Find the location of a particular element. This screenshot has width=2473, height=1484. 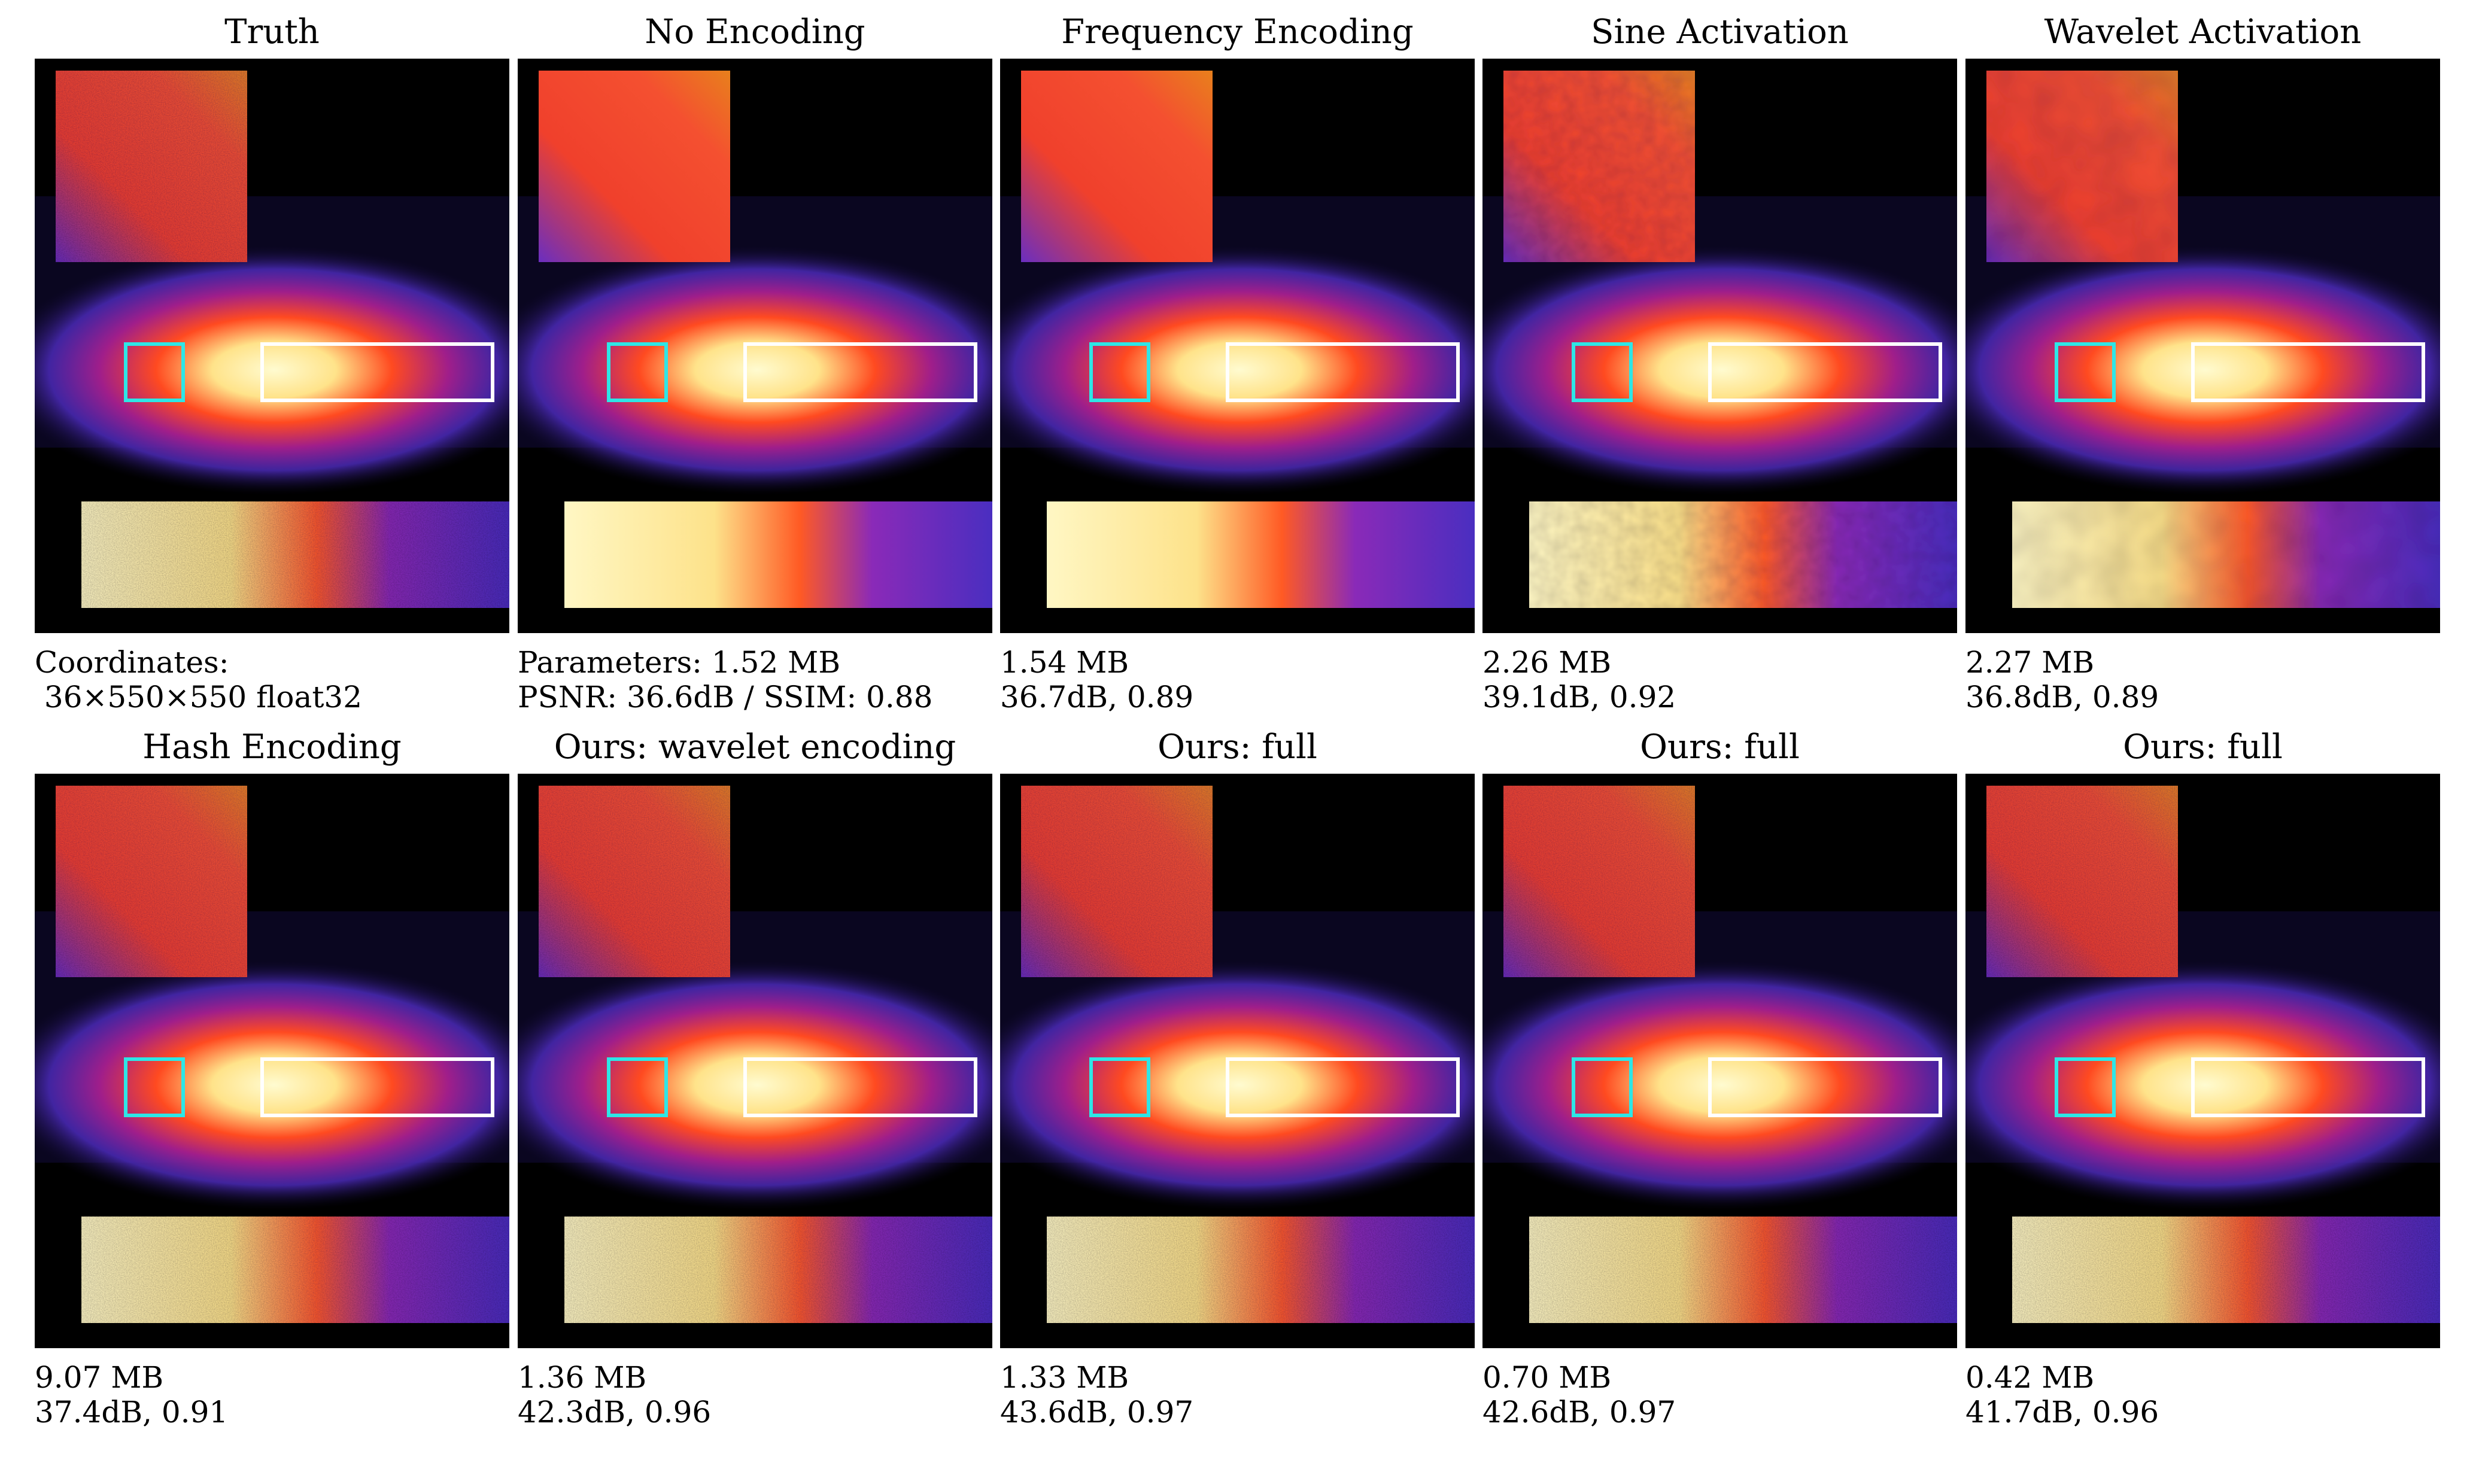

panel-caption: Coordinates: 36×550×550 float32 is located at coordinates (199, 679).